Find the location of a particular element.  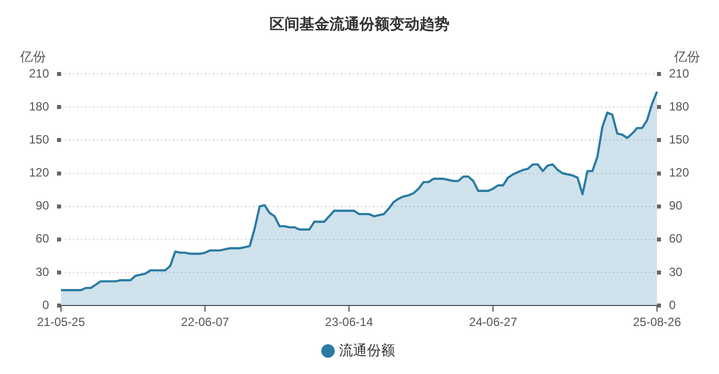

x-tick-label: 23-06-14 is located at coordinates (349, 322).